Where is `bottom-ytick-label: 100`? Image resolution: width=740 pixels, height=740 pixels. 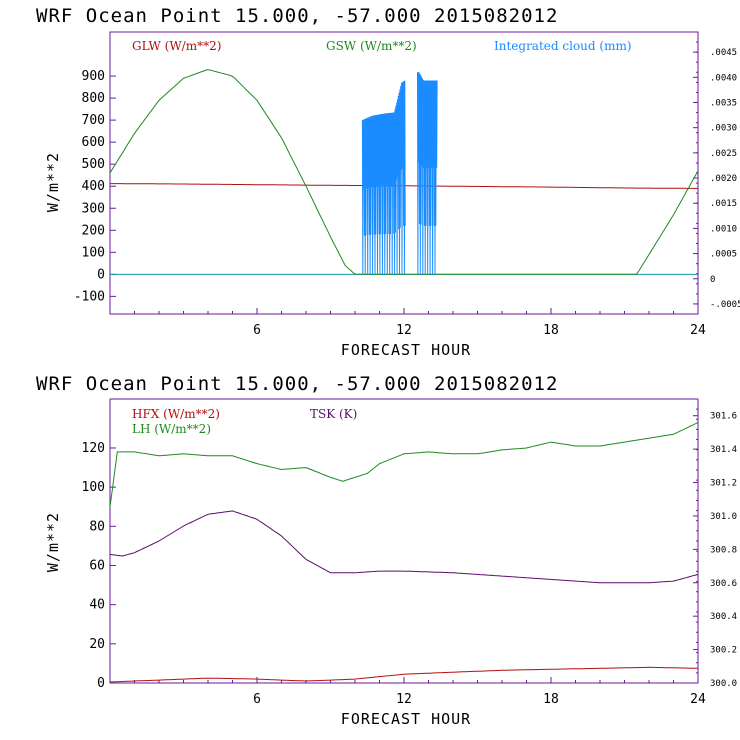
bottom-ytick-label: 100 is located at coordinates (93, 487).